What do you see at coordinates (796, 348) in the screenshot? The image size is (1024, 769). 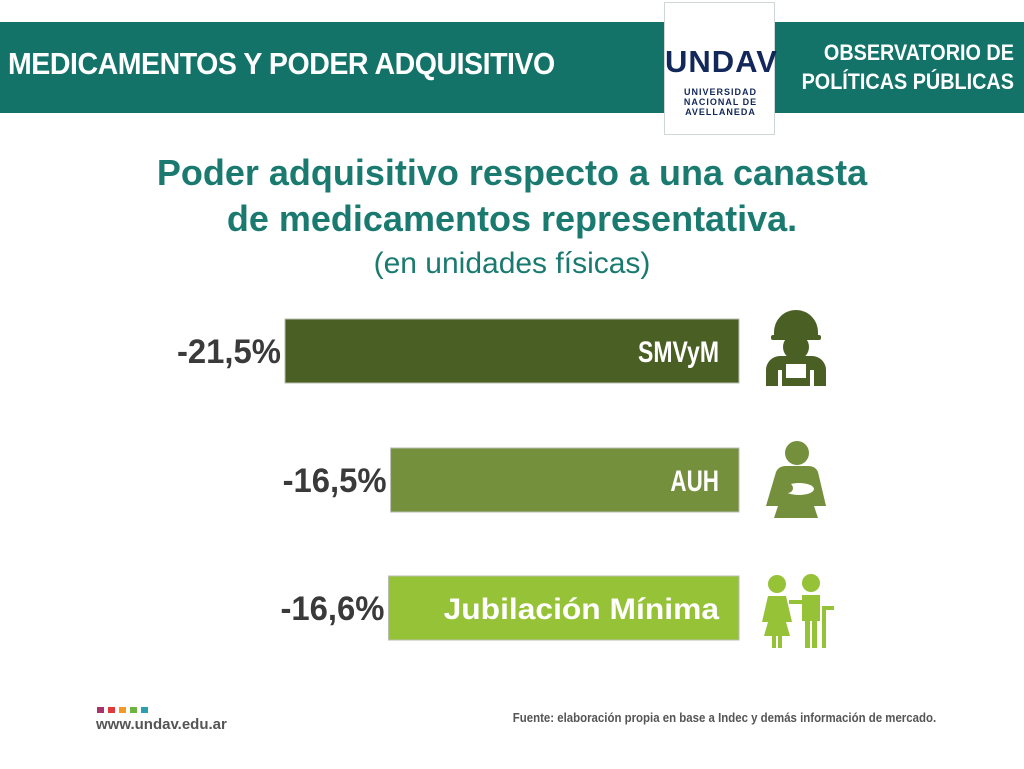 I see `worker-icon` at bounding box center [796, 348].